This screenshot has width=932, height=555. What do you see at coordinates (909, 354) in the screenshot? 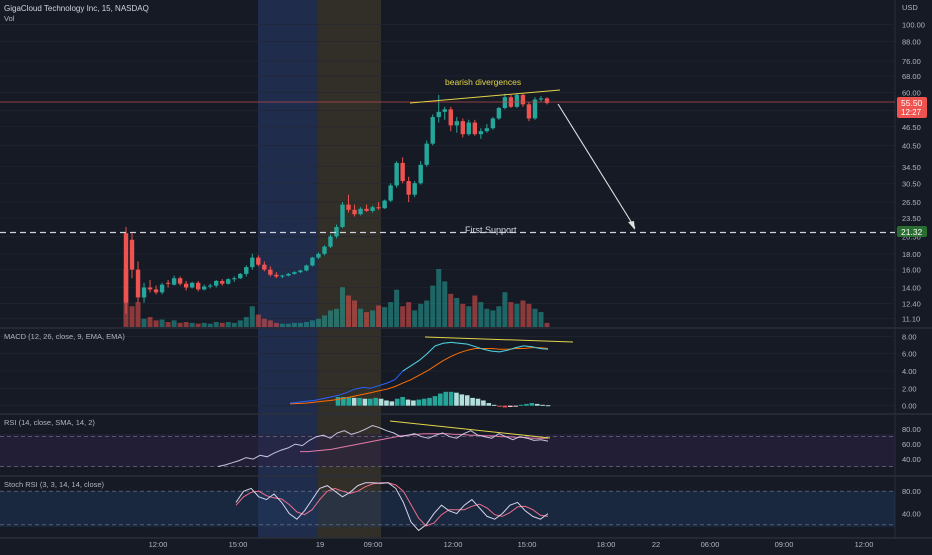
I see `macd-tick-label: 6.00` at bounding box center [909, 354].